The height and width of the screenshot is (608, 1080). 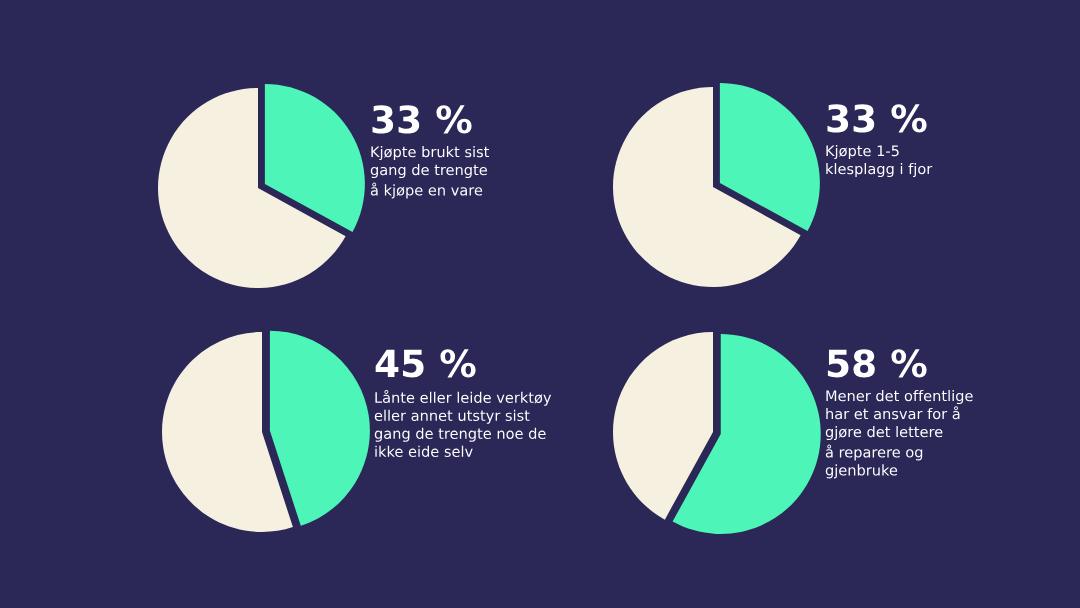 What do you see at coordinates (425, 363) in the screenshot?
I see `data-label: 45 %` at bounding box center [425, 363].